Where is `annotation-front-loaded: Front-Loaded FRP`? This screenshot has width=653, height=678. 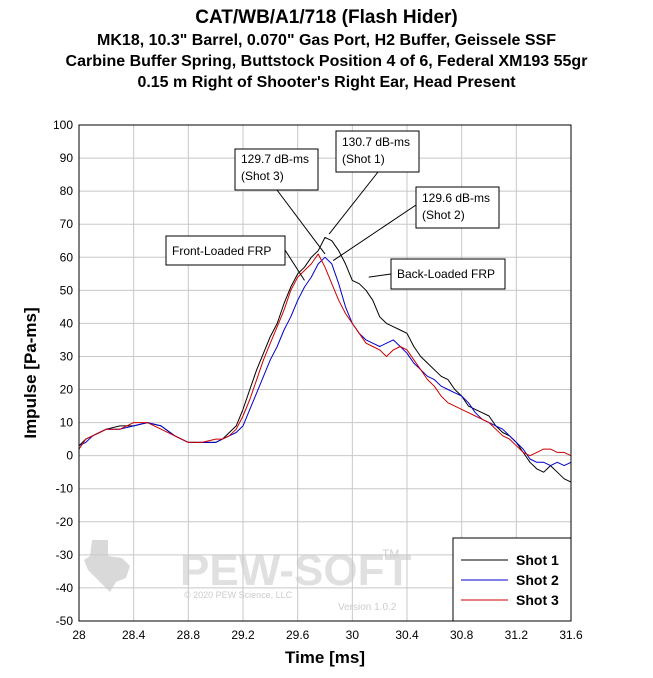 annotation-front-loaded: Front-Loaded FRP is located at coordinates (235, 258).